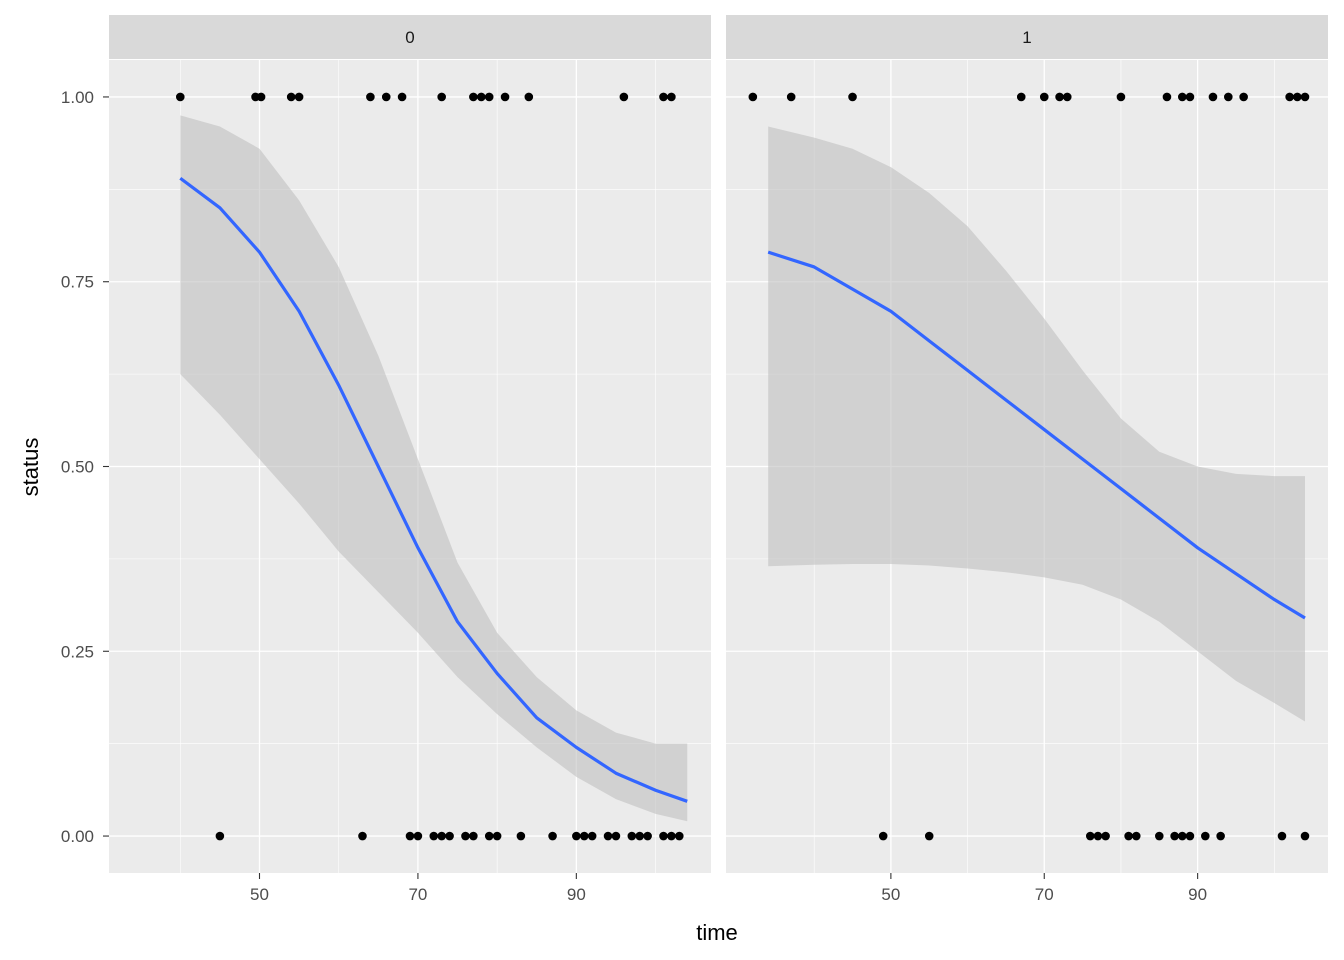 The height and width of the screenshot is (960, 1344). What do you see at coordinates (77, 467) in the screenshot?
I see `y-tick-label: 0.50` at bounding box center [77, 467].